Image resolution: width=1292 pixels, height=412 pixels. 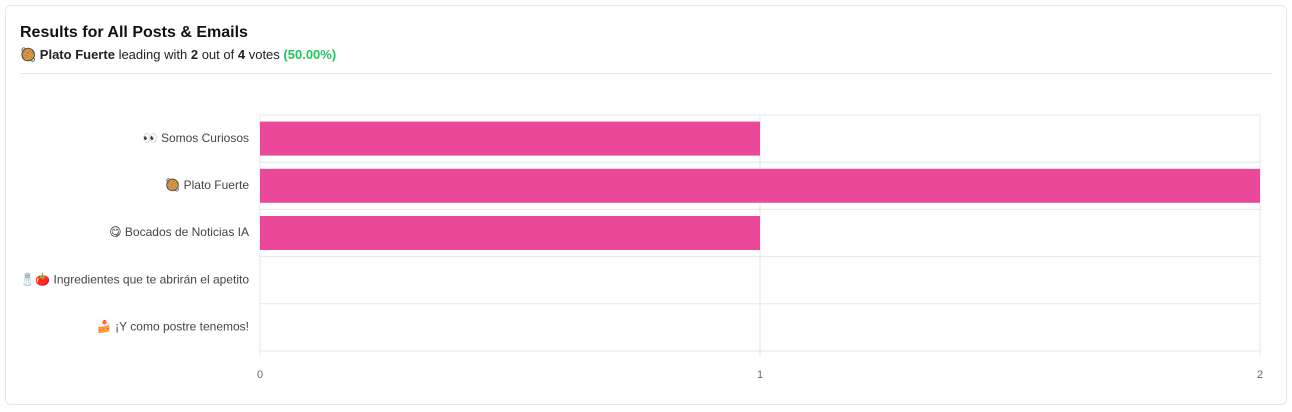 What do you see at coordinates (194, 54) in the screenshot?
I see `leader-votes: 2` at bounding box center [194, 54].